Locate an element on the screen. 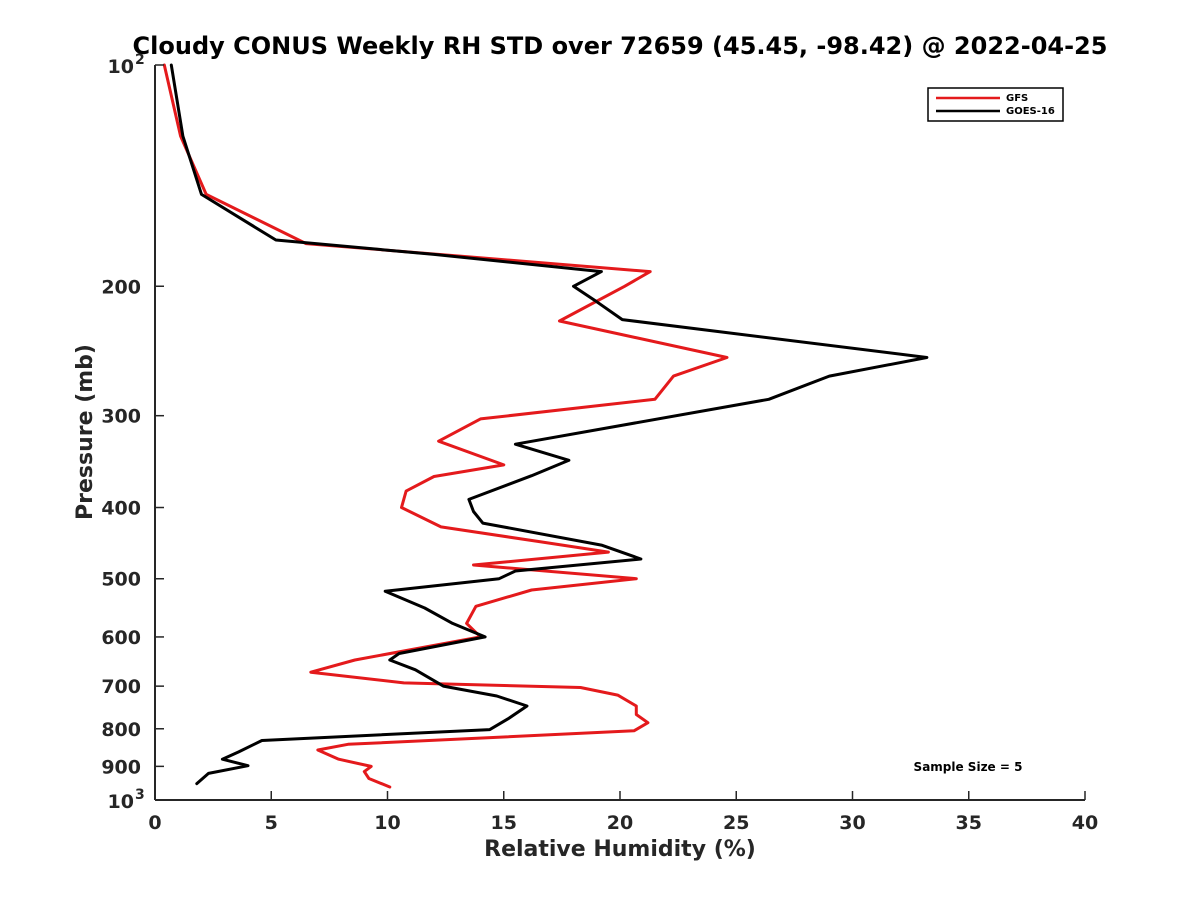 This screenshot has height=900, width=1200. y-tick-label: 800 is located at coordinates (121, 730).